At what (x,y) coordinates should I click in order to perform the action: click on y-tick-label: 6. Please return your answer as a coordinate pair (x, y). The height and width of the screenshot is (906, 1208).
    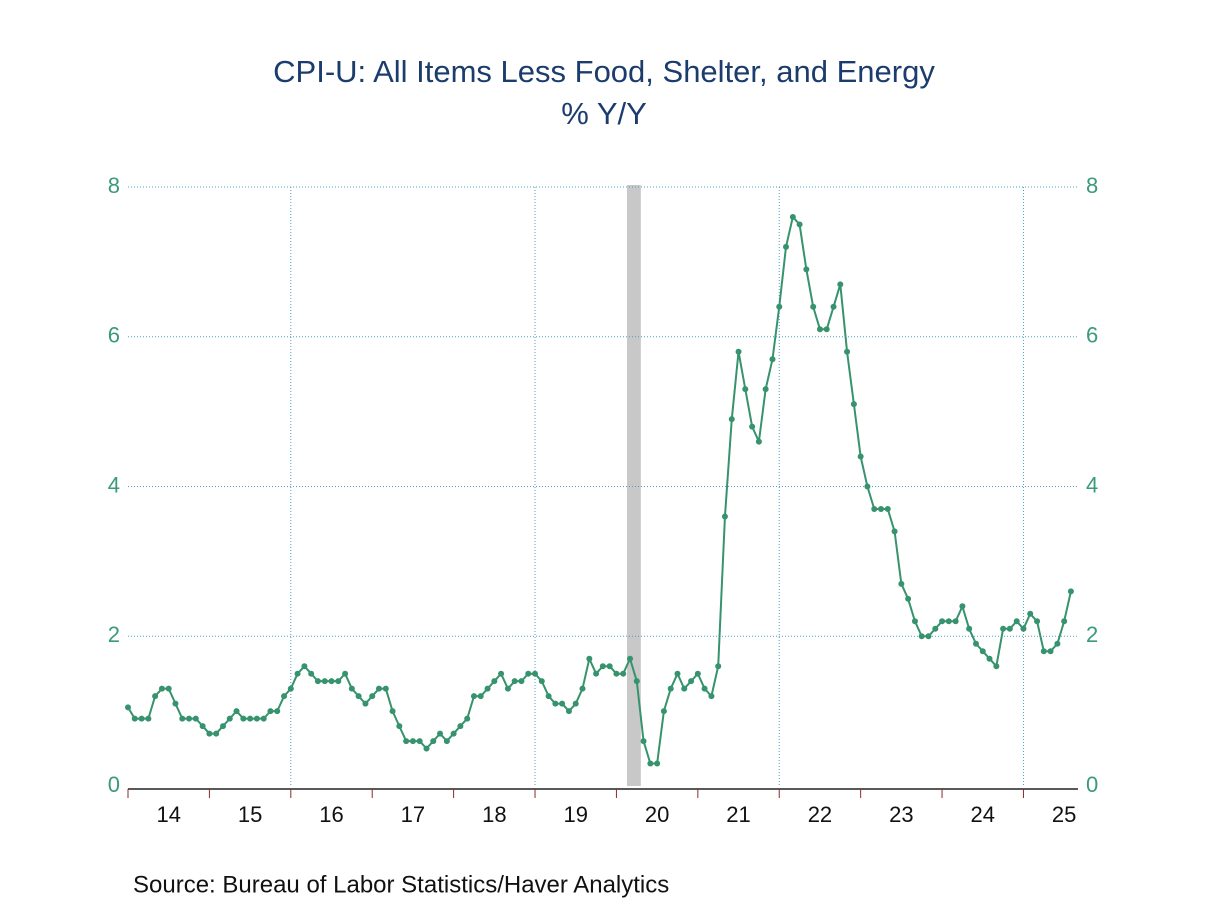
    Looking at the image, I should click on (114, 335).